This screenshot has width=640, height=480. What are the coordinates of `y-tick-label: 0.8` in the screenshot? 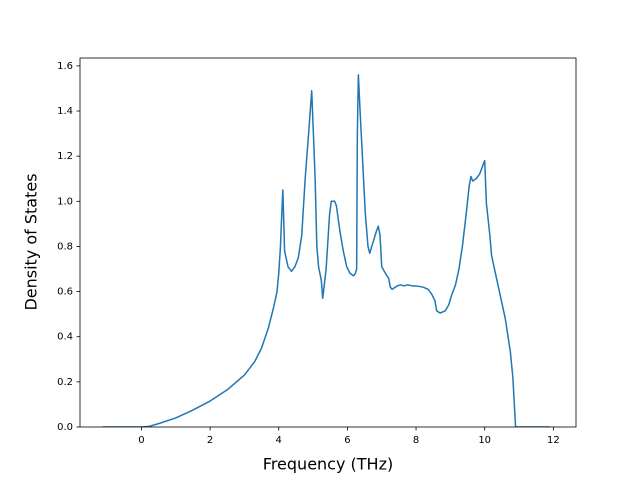 It's located at (65, 246).